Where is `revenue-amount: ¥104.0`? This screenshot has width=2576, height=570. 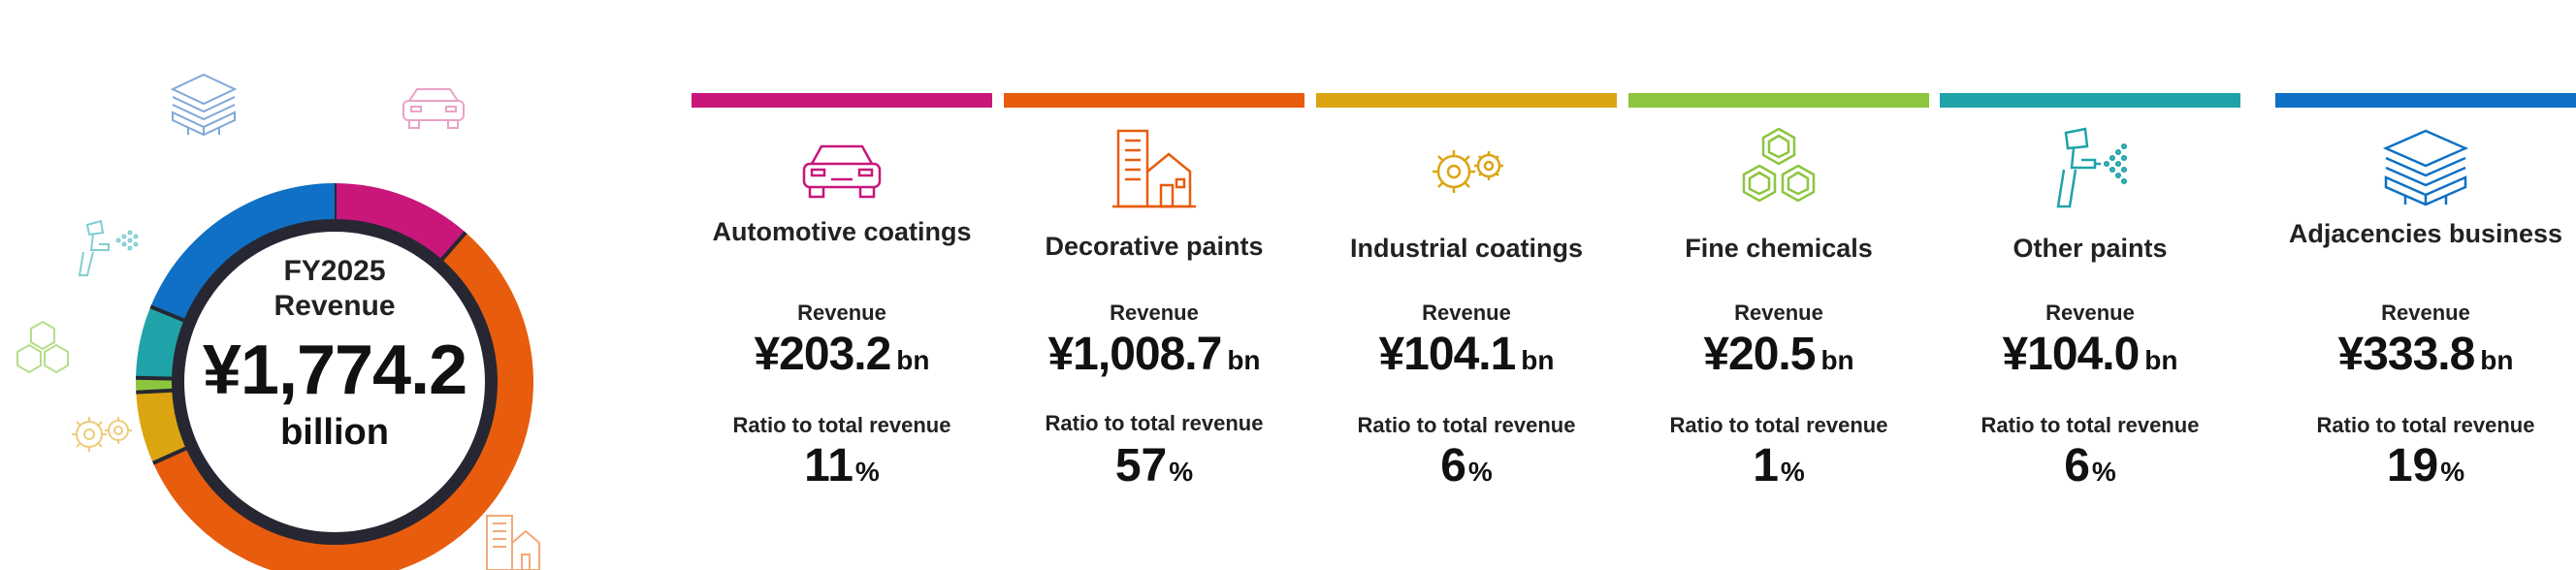 revenue-amount: ¥104.0 is located at coordinates (2071, 354).